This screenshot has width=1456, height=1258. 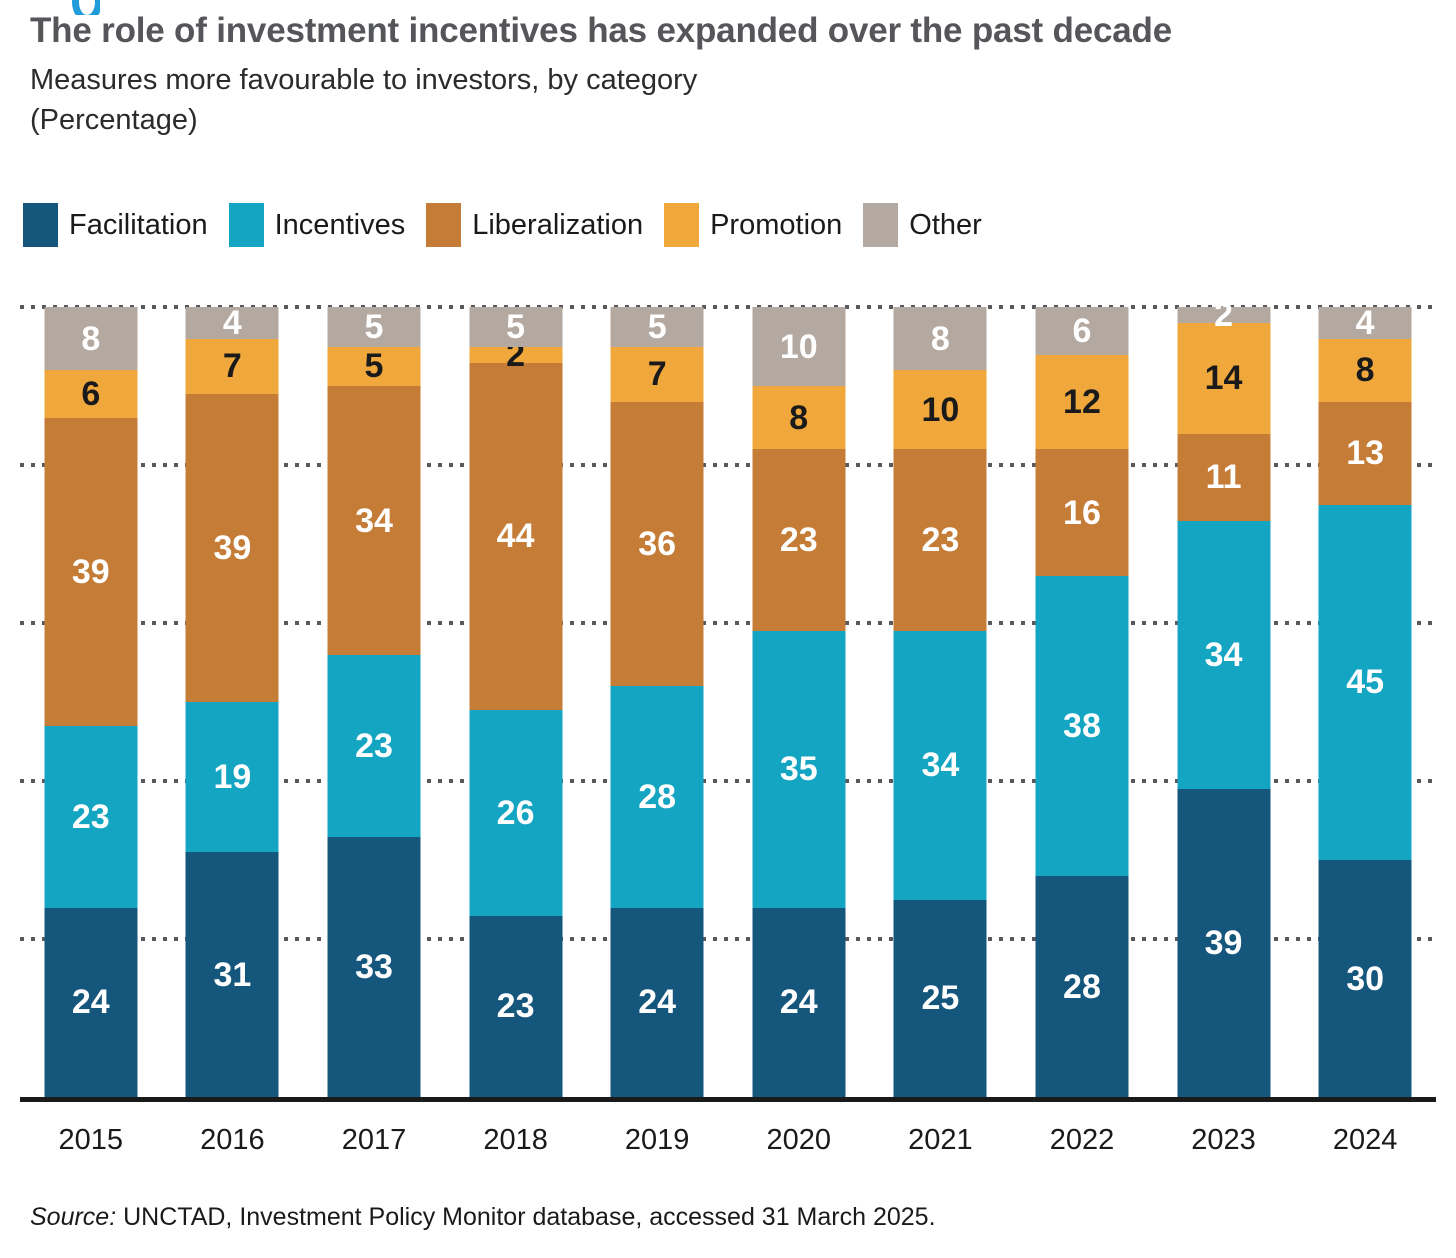 I want to click on legend-label-promotion: Promotion, so click(x=776, y=224).